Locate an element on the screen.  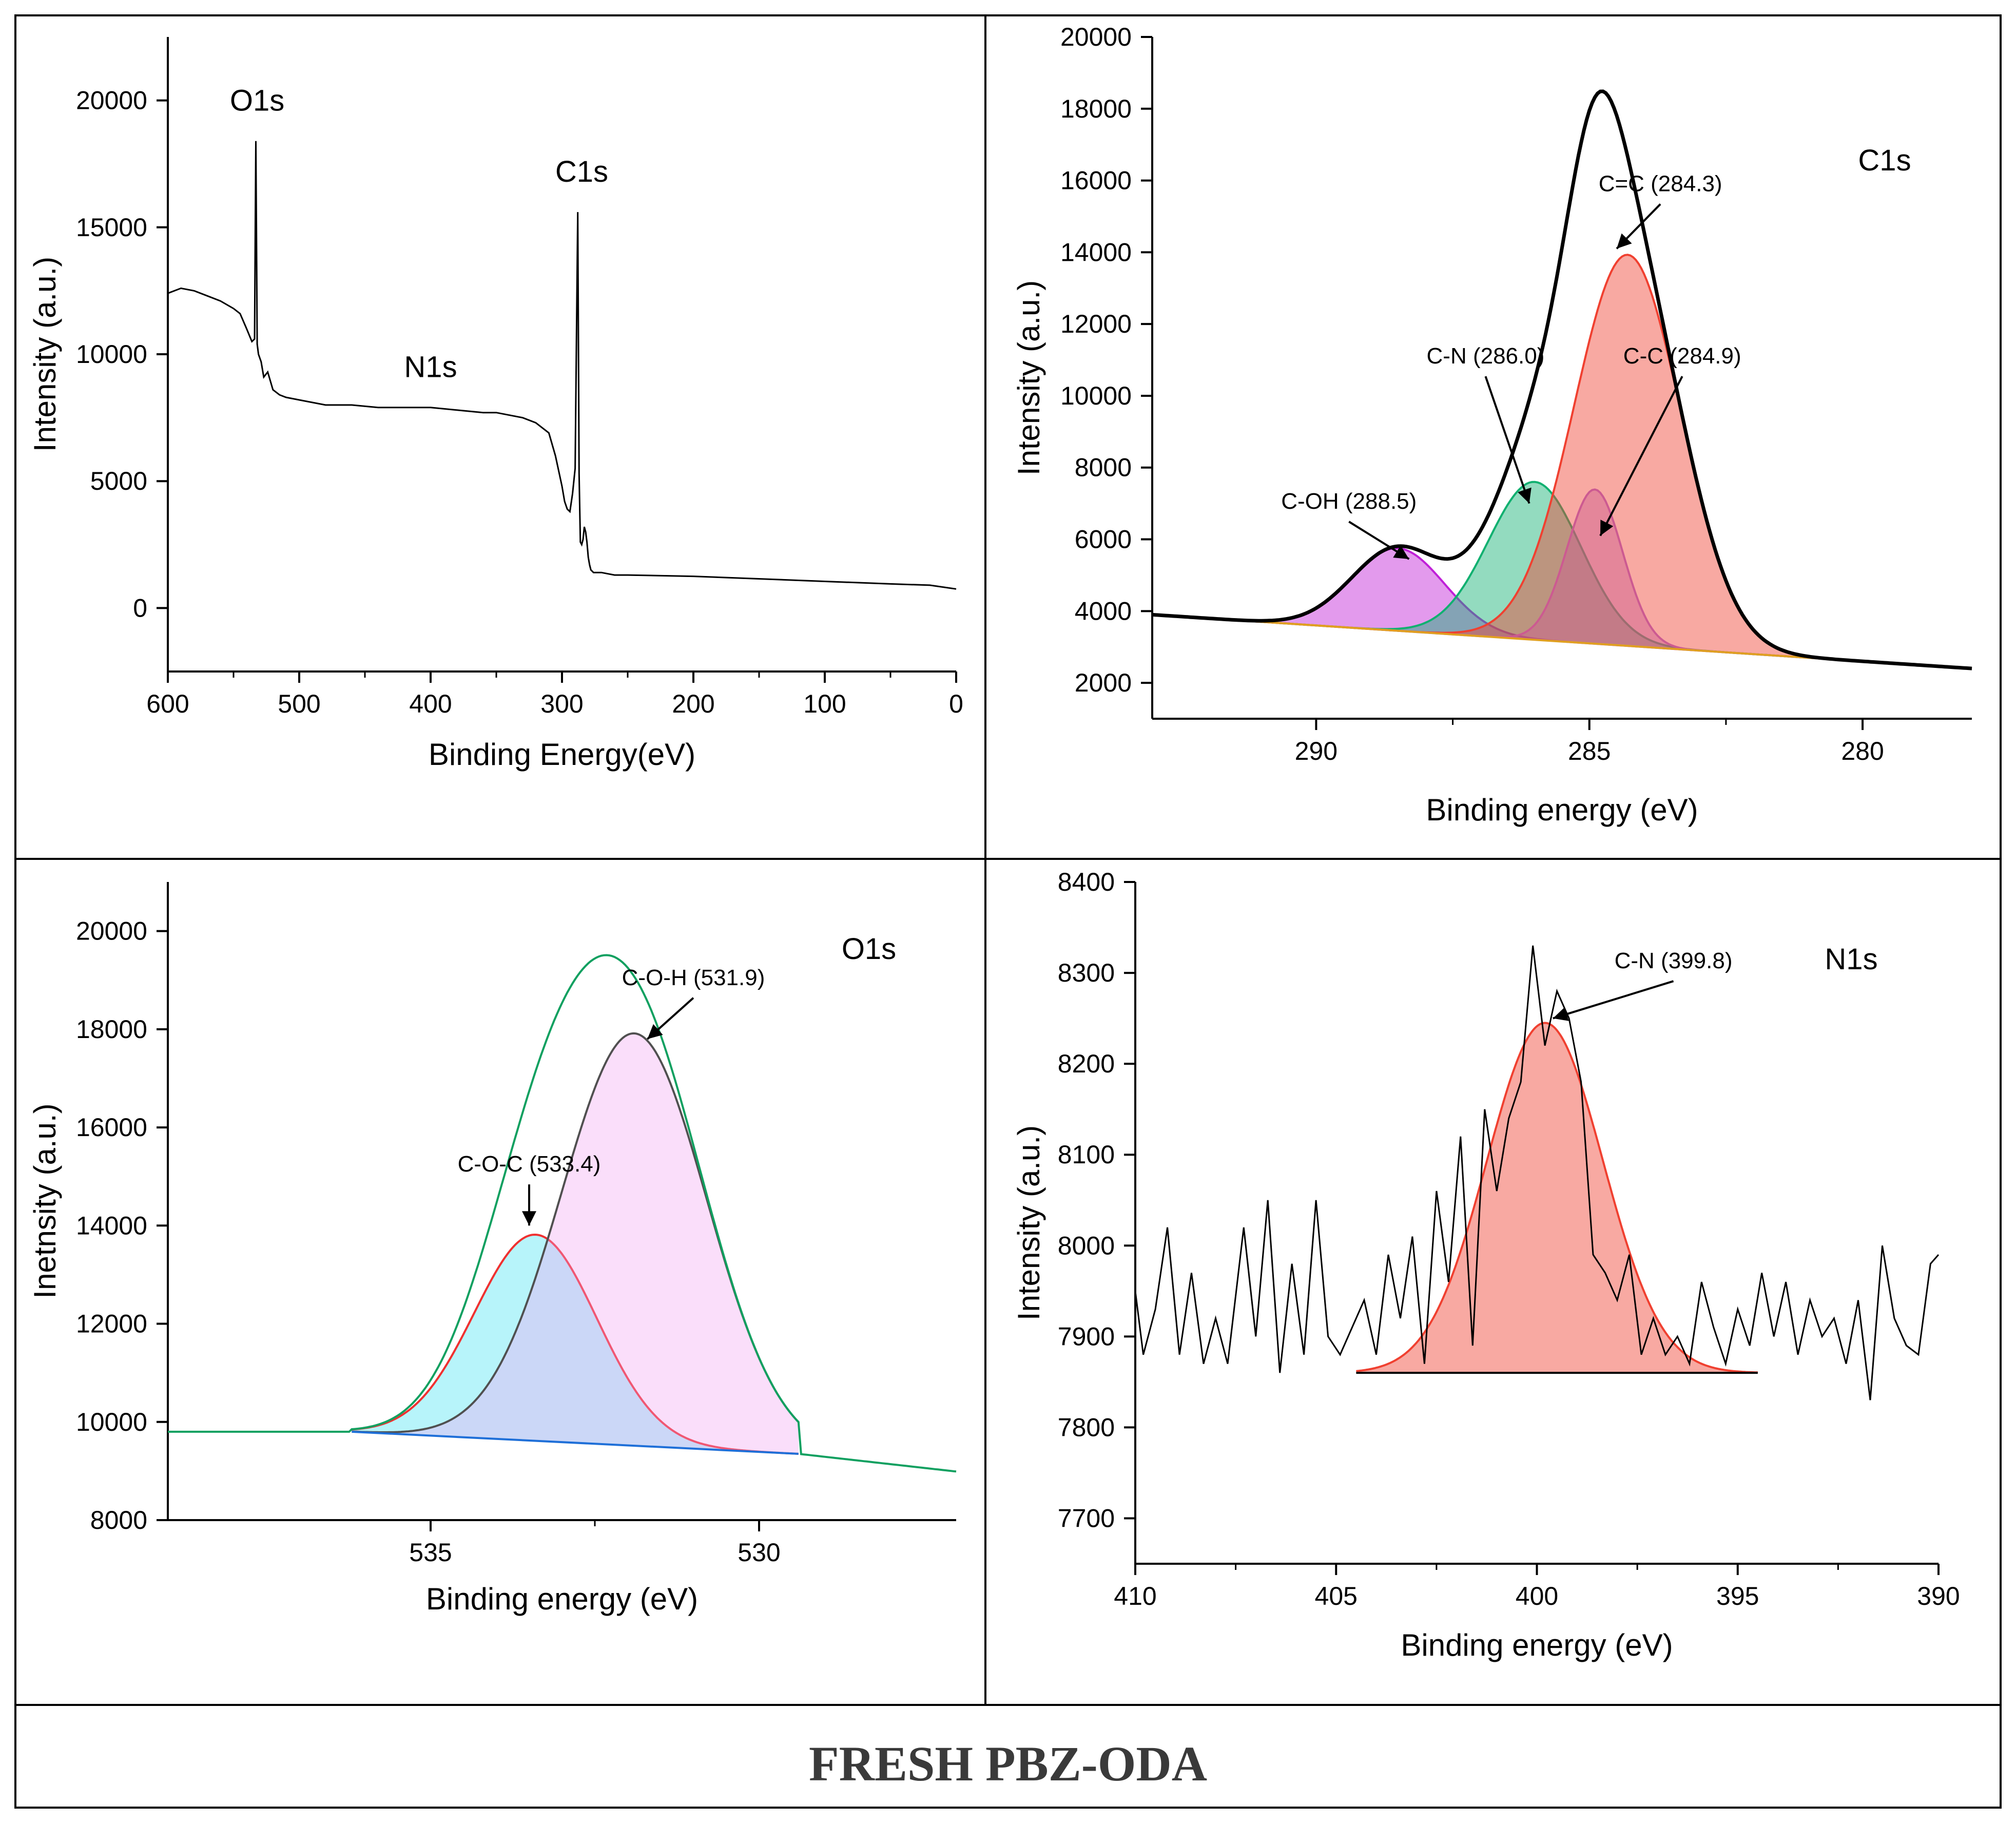
panel-title: C1s is located at coordinates (1885, 160).